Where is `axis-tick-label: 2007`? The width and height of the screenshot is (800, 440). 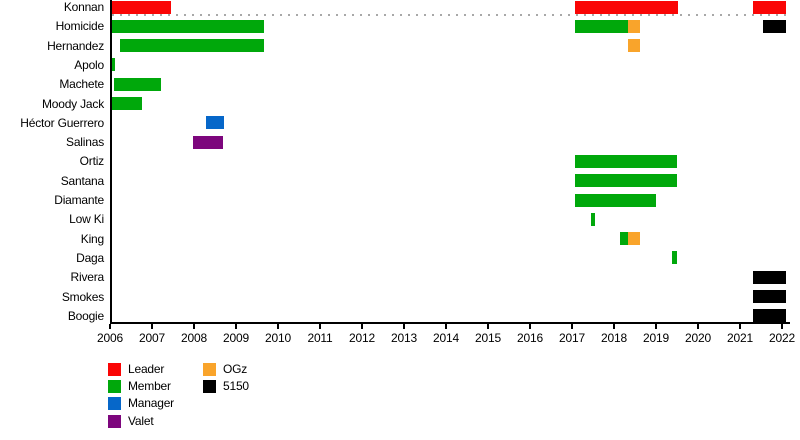 axis-tick-label: 2007 is located at coordinates (152, 338).